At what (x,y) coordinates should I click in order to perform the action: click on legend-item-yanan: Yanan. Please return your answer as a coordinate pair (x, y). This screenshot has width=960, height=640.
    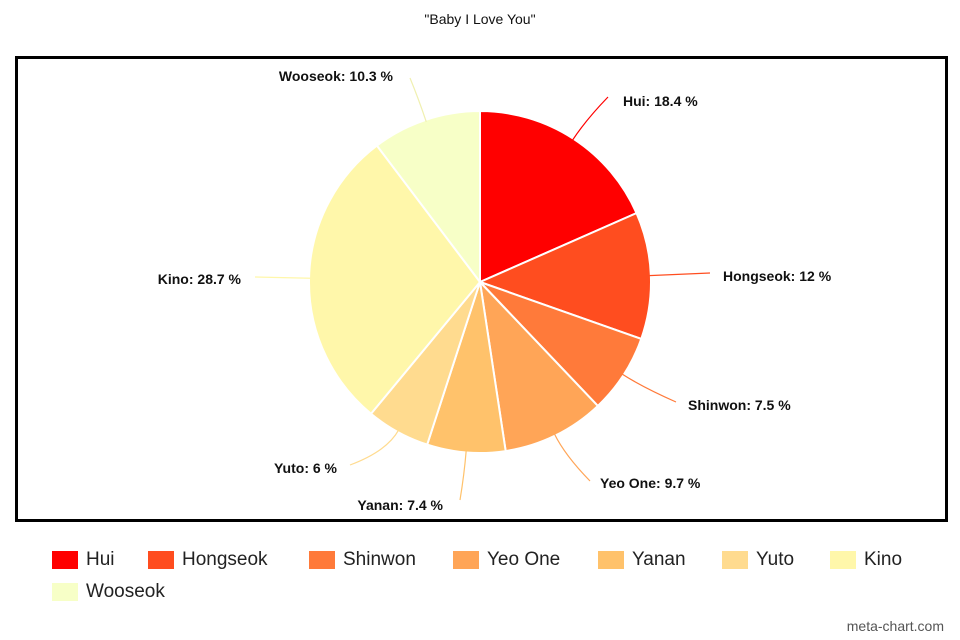
    Looking at the image, I should click on (642, 560).